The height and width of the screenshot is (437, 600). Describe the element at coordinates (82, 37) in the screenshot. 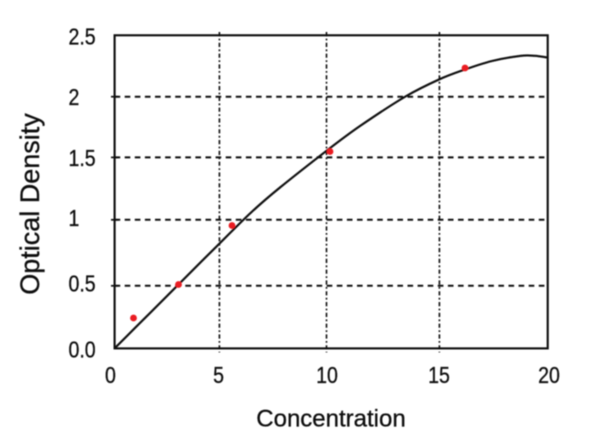

I see `svg-text: 2.5` at that location.